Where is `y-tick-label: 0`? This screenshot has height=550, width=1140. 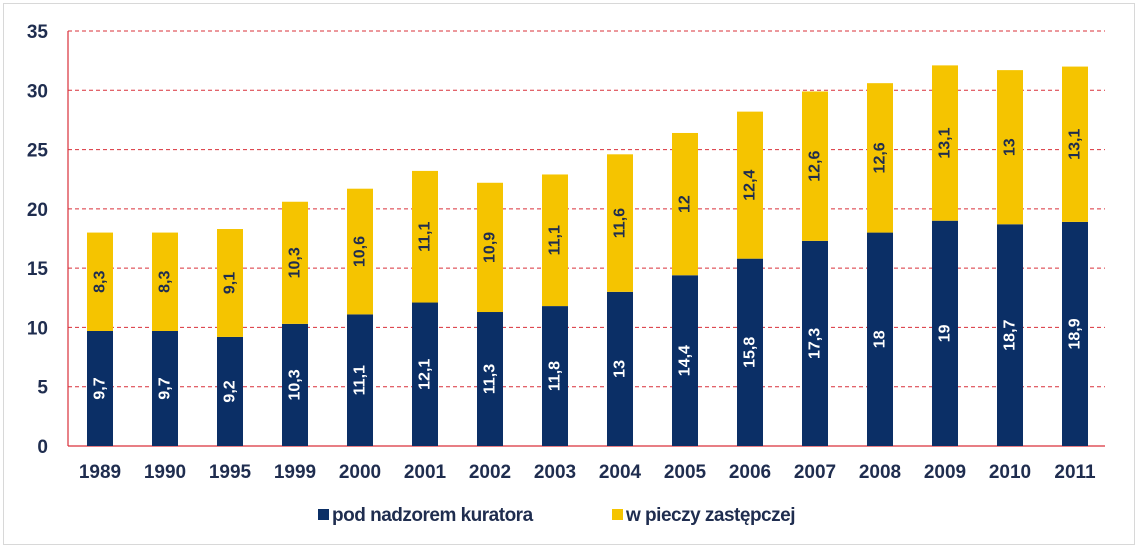
y-tick-label: 0 is located at coordinates (42, 447).